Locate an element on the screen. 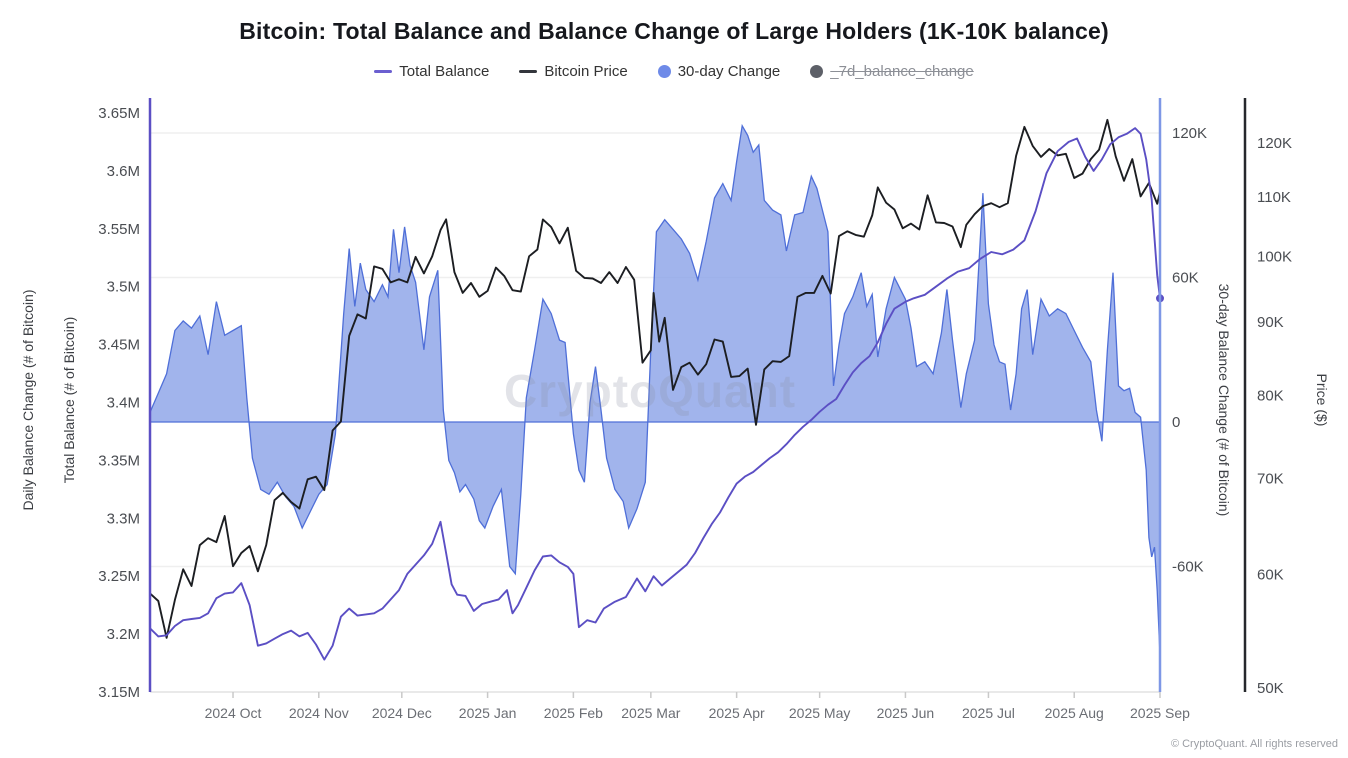 The height and width of the screenshot is (758, 1348). cryptoquant-watermark: CryptoQuant is located at coordinates (650, 391).